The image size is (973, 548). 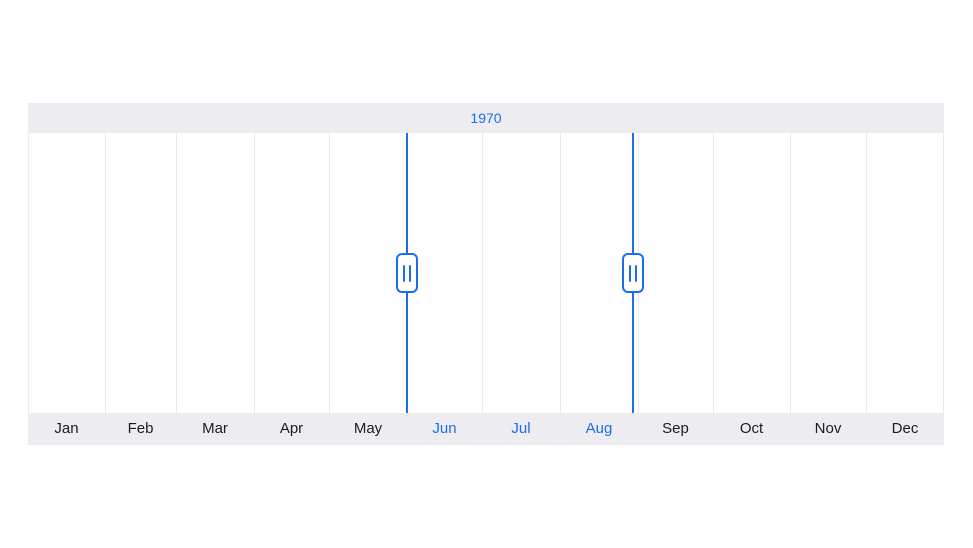 I want to click on month-label-feb: Feb, so click(x=140, y=428).